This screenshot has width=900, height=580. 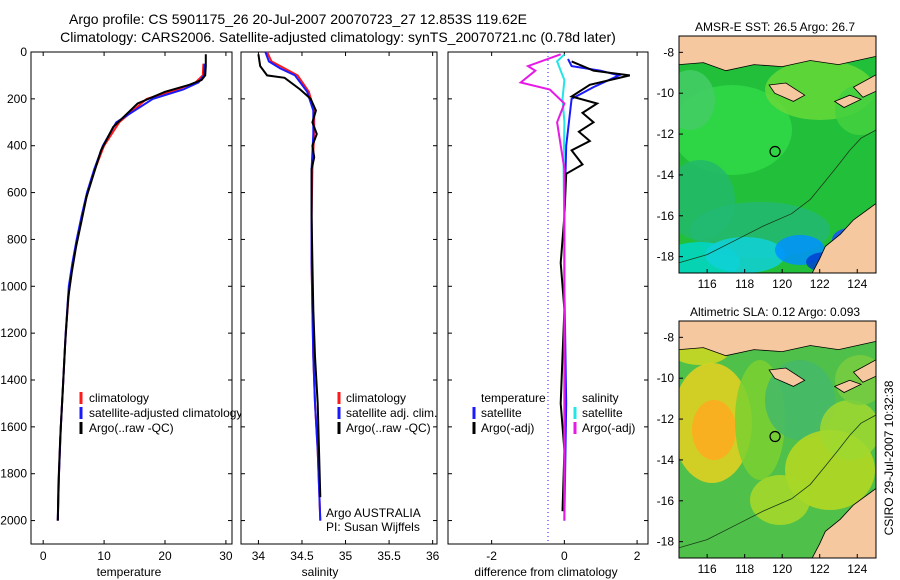 What do you see at coordinates (373, 513) in the screenshot?
I see `agency-label: Argo AUSTRALIA` at bounding box center [373, 513].